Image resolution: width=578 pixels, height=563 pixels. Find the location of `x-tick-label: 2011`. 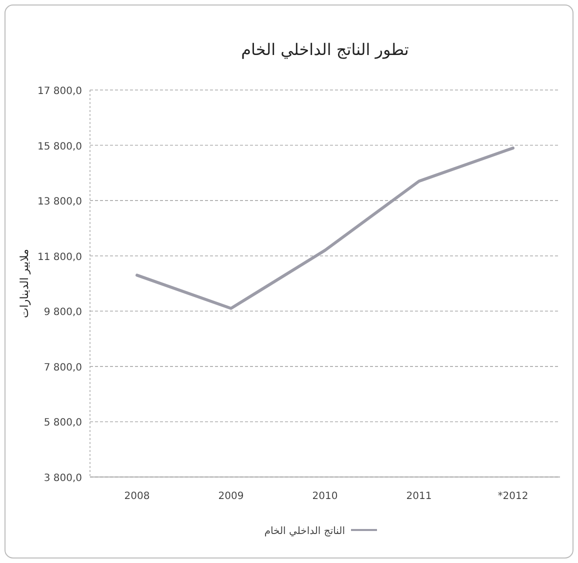

x-tick-label: 2011 is located at coordinates (419, 496).